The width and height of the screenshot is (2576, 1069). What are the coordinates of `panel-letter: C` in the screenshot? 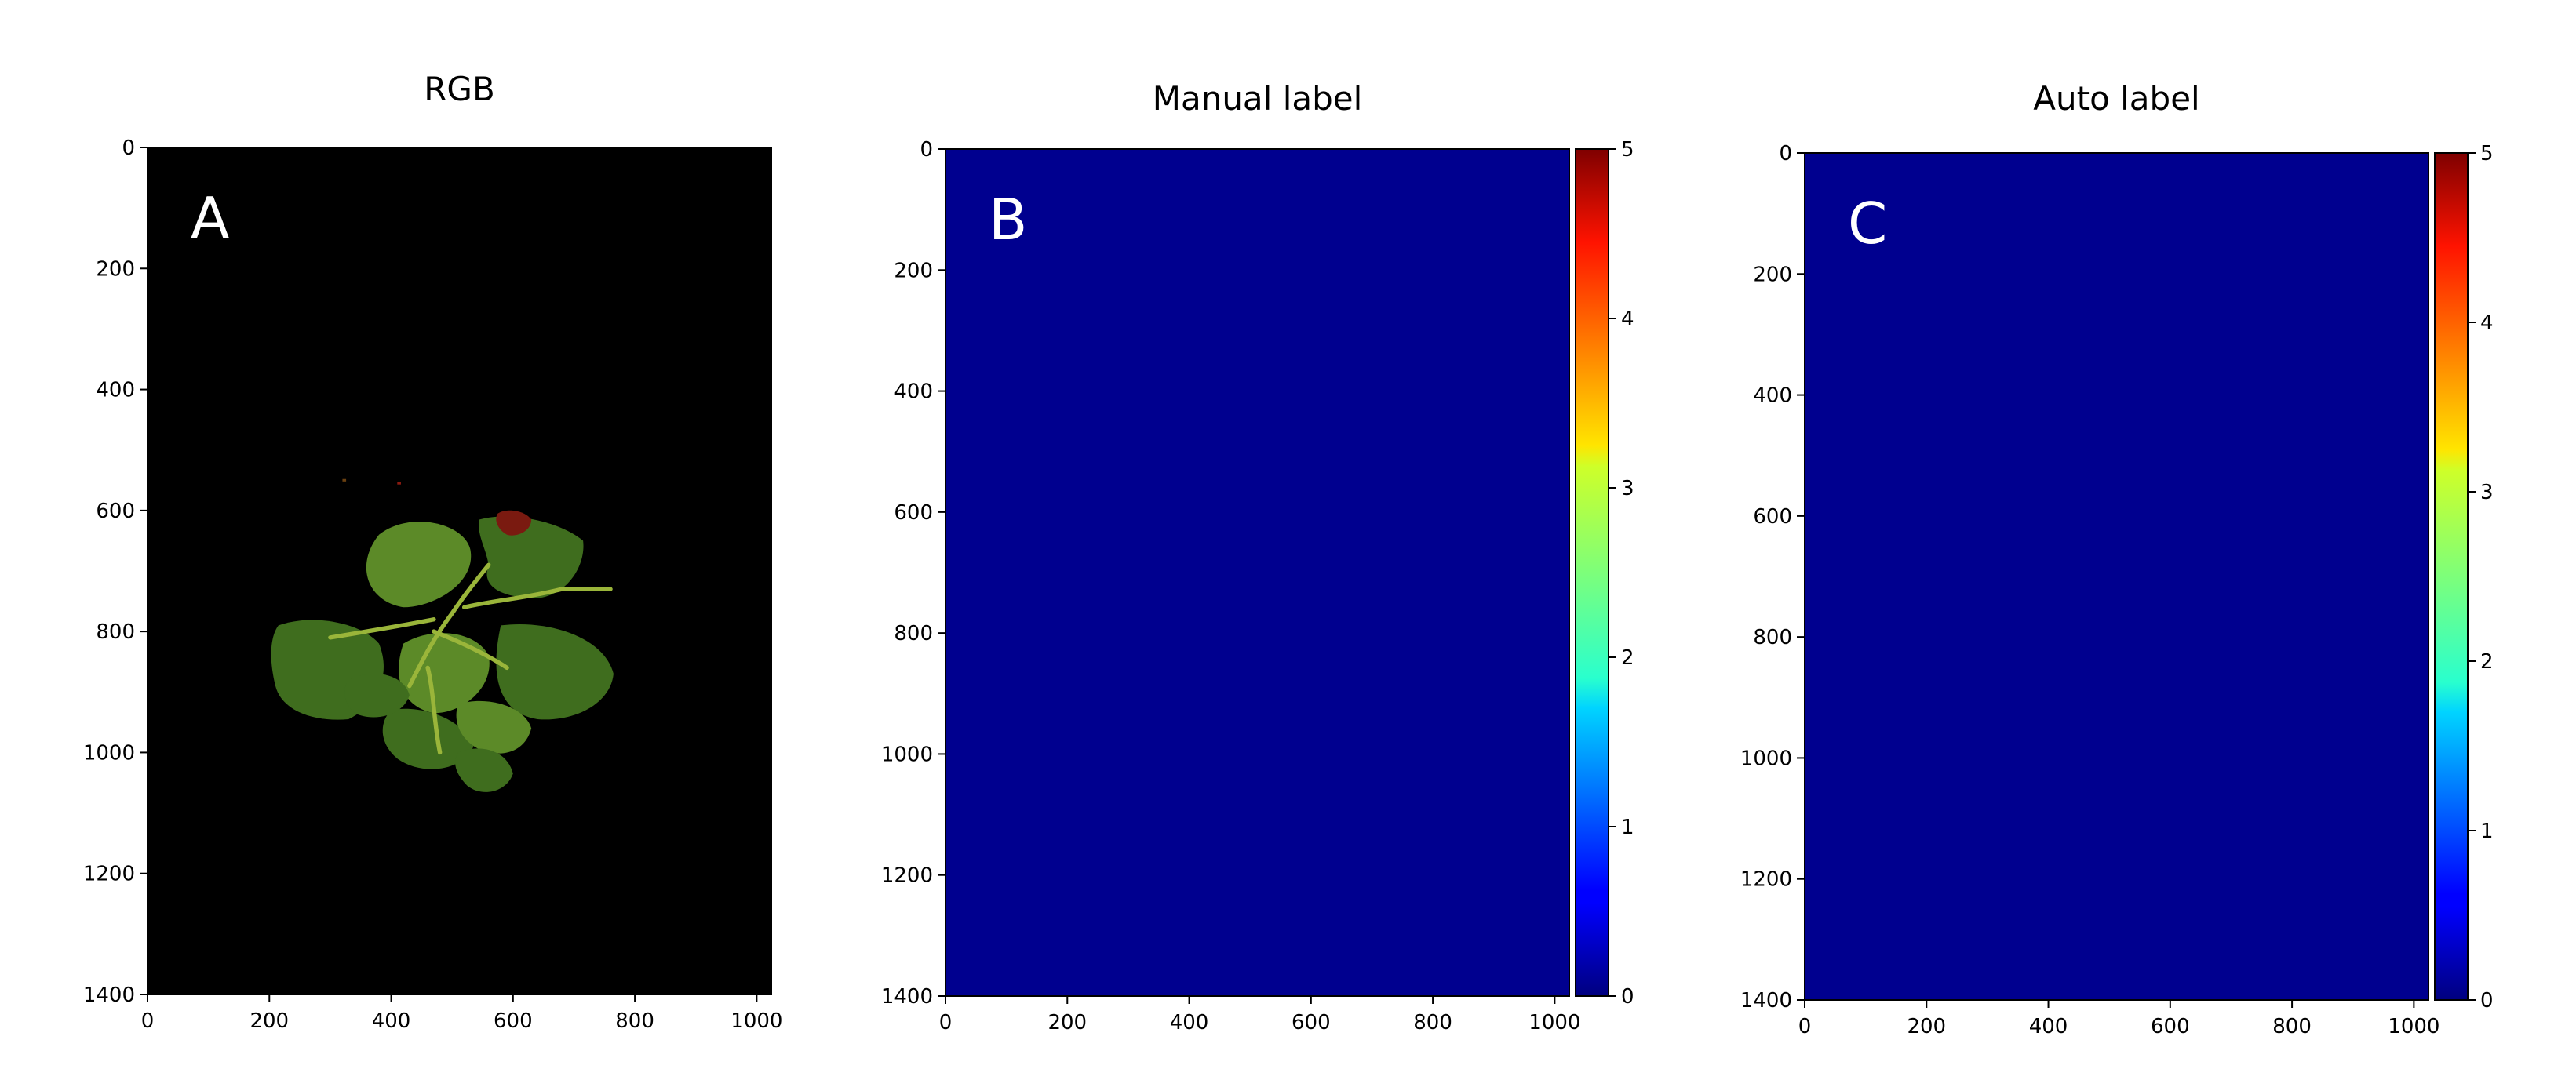 It's located at (1867, 224).